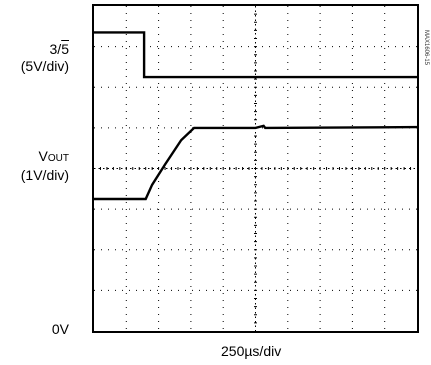  Describe the element at coordinates (251, 351) in the screenshot. I see `x-axis-label: 250µs/div` at that location.